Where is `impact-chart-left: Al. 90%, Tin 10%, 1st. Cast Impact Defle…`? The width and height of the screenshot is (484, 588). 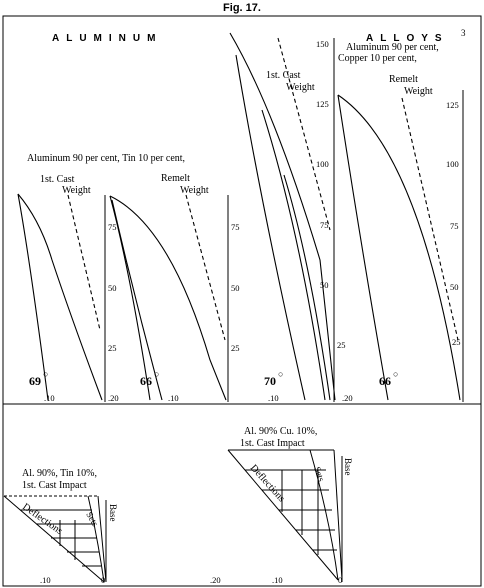 impact-chart-left: Al. 90%, Tin 10%, 1st. Cast Impact Defle… is located at coordinates (60, 525).